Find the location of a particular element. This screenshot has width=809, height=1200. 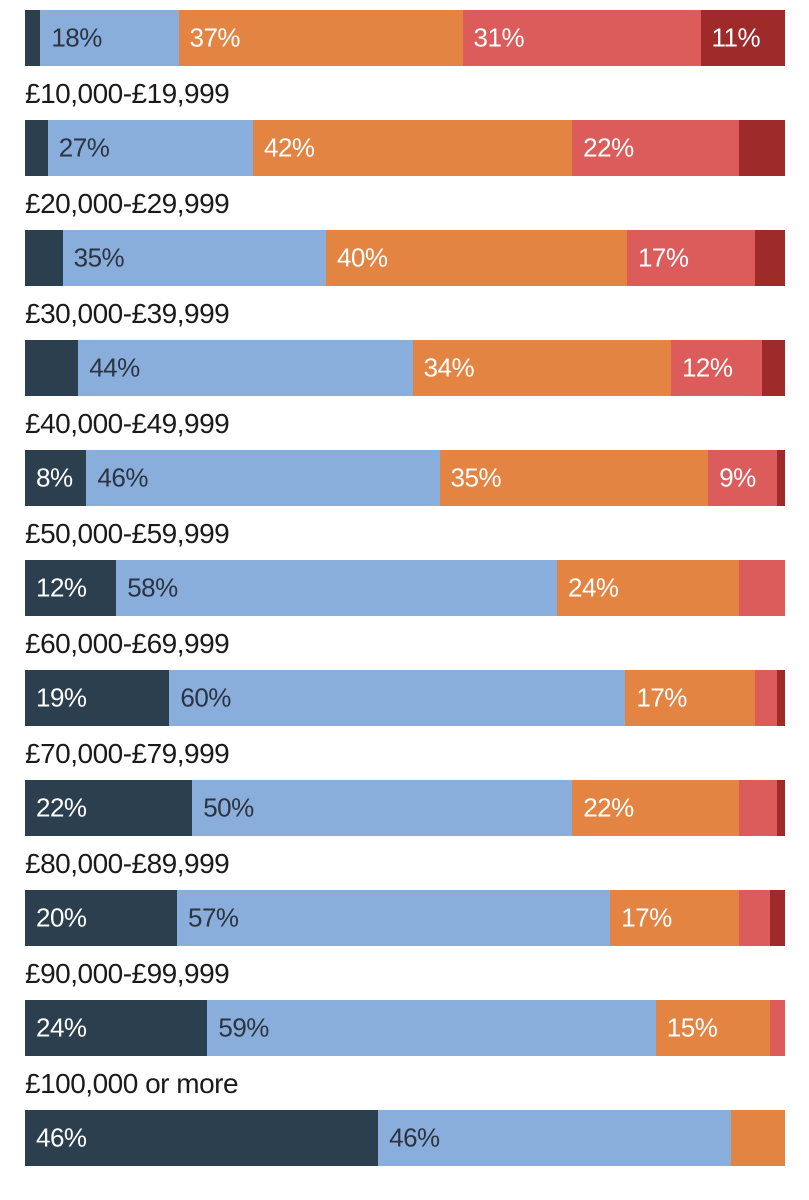

bar-segment-series-2: 58% is located at coordinates (336, 588).